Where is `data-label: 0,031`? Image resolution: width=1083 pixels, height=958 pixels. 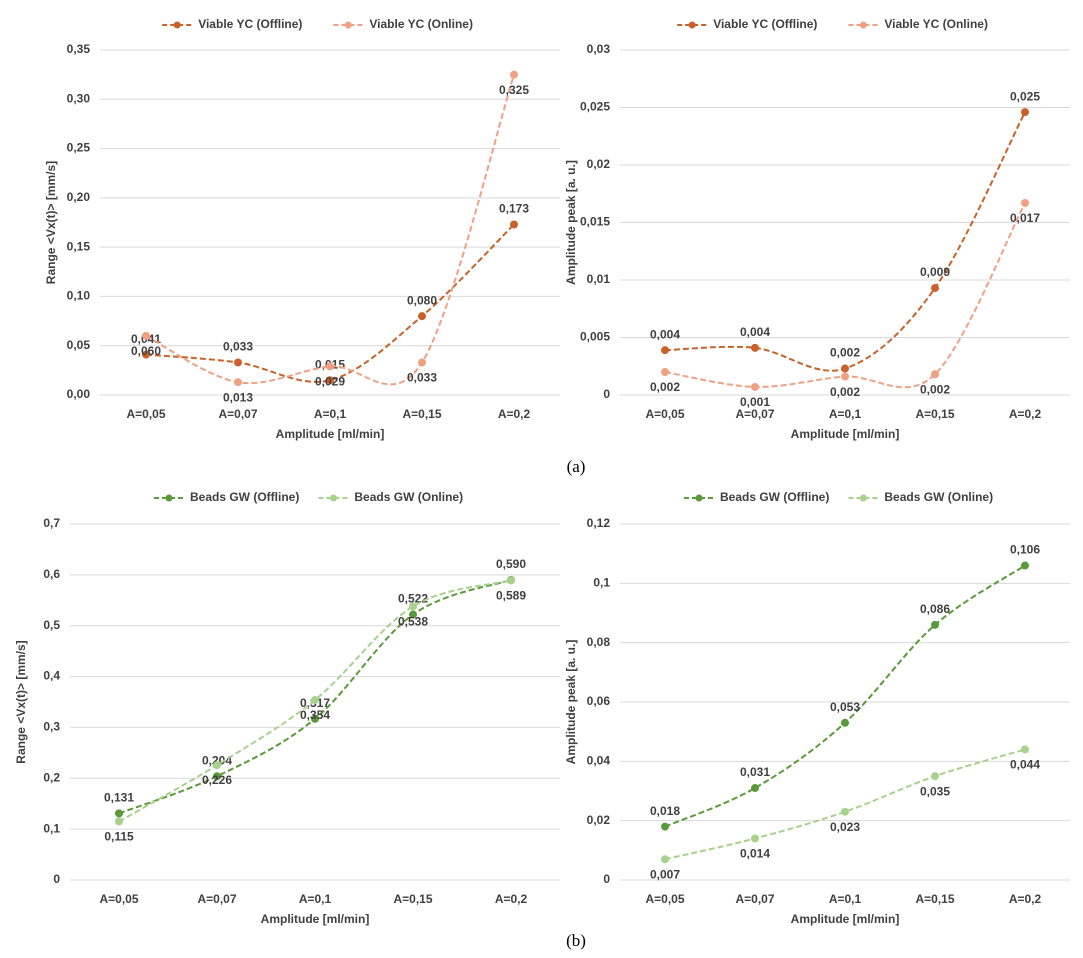 data-label: 0,031 is located at coordinates (755, 772).